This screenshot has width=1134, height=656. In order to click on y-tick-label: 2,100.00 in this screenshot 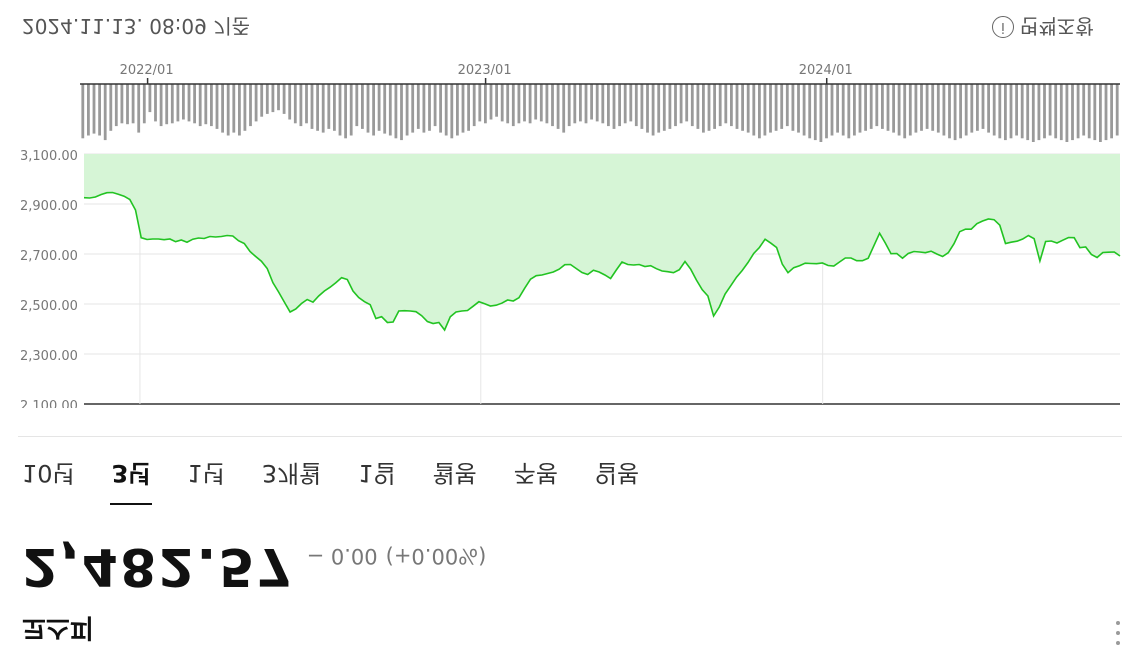, I will do `click(49, 403)`.